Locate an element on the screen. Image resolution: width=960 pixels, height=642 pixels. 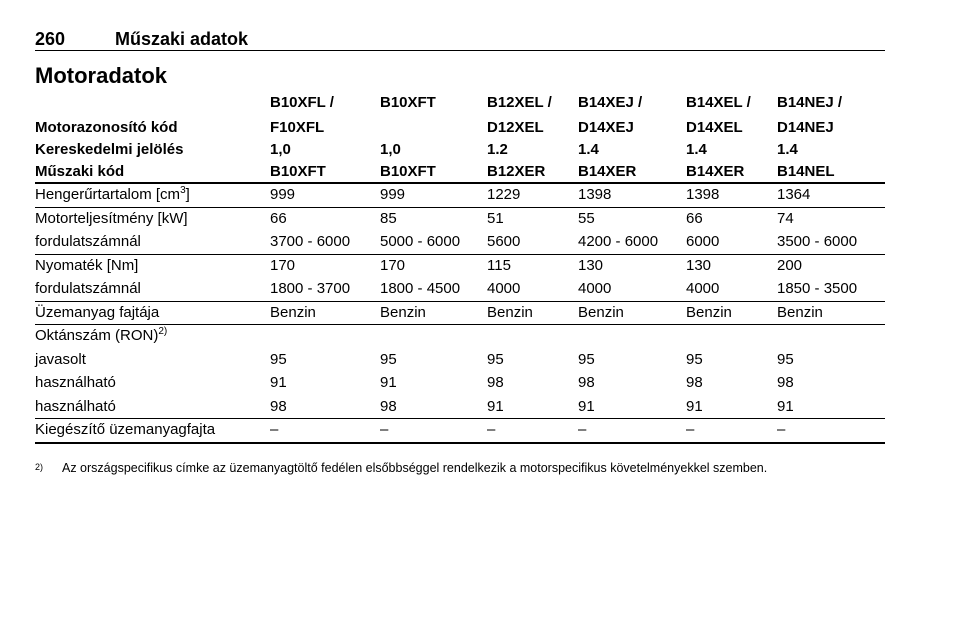
section-title: Motoradatok is located at coordinates (101, 75).